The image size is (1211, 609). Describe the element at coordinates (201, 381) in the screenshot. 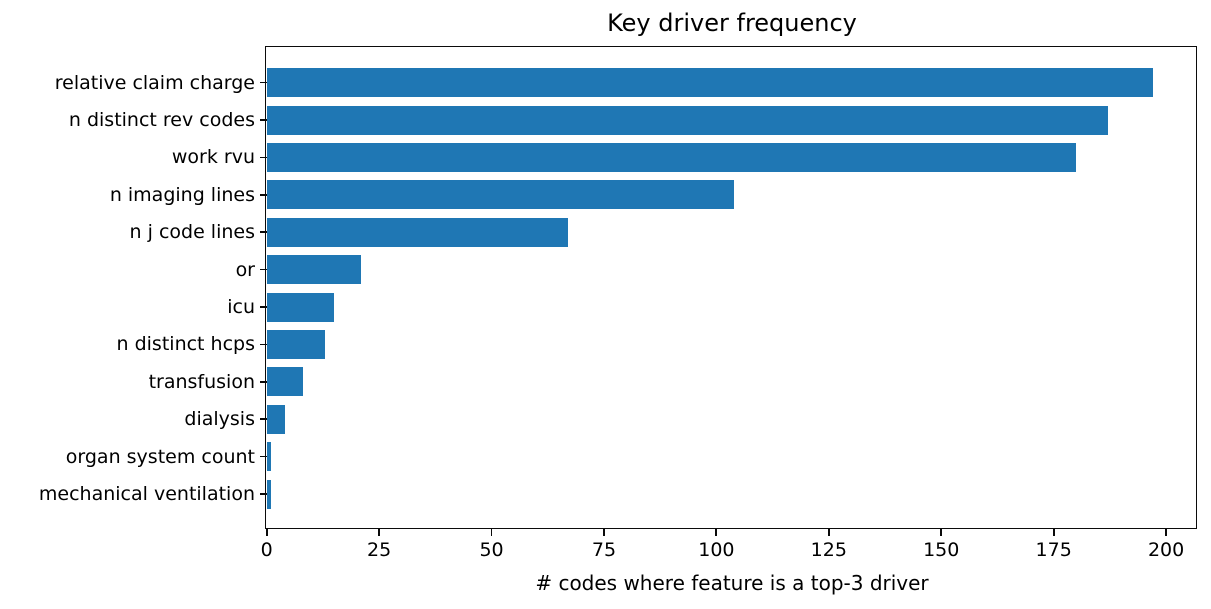

I see `y-tick-label: transfusion` at that location.